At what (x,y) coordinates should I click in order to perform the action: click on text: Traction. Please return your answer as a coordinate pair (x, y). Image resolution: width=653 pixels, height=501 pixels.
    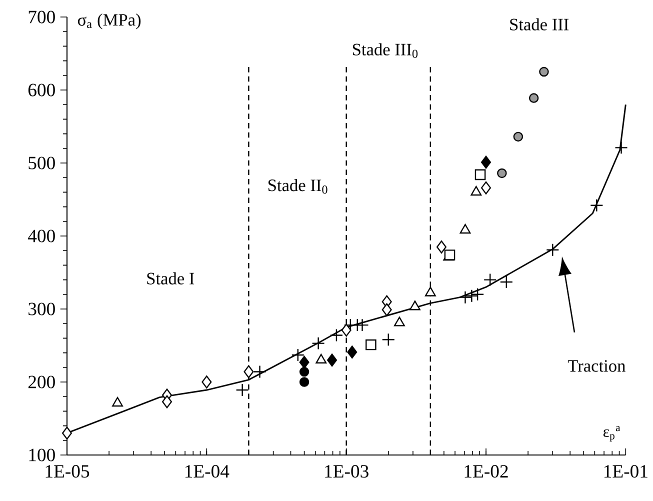
    Looking at the image, I should click on (597, 366).